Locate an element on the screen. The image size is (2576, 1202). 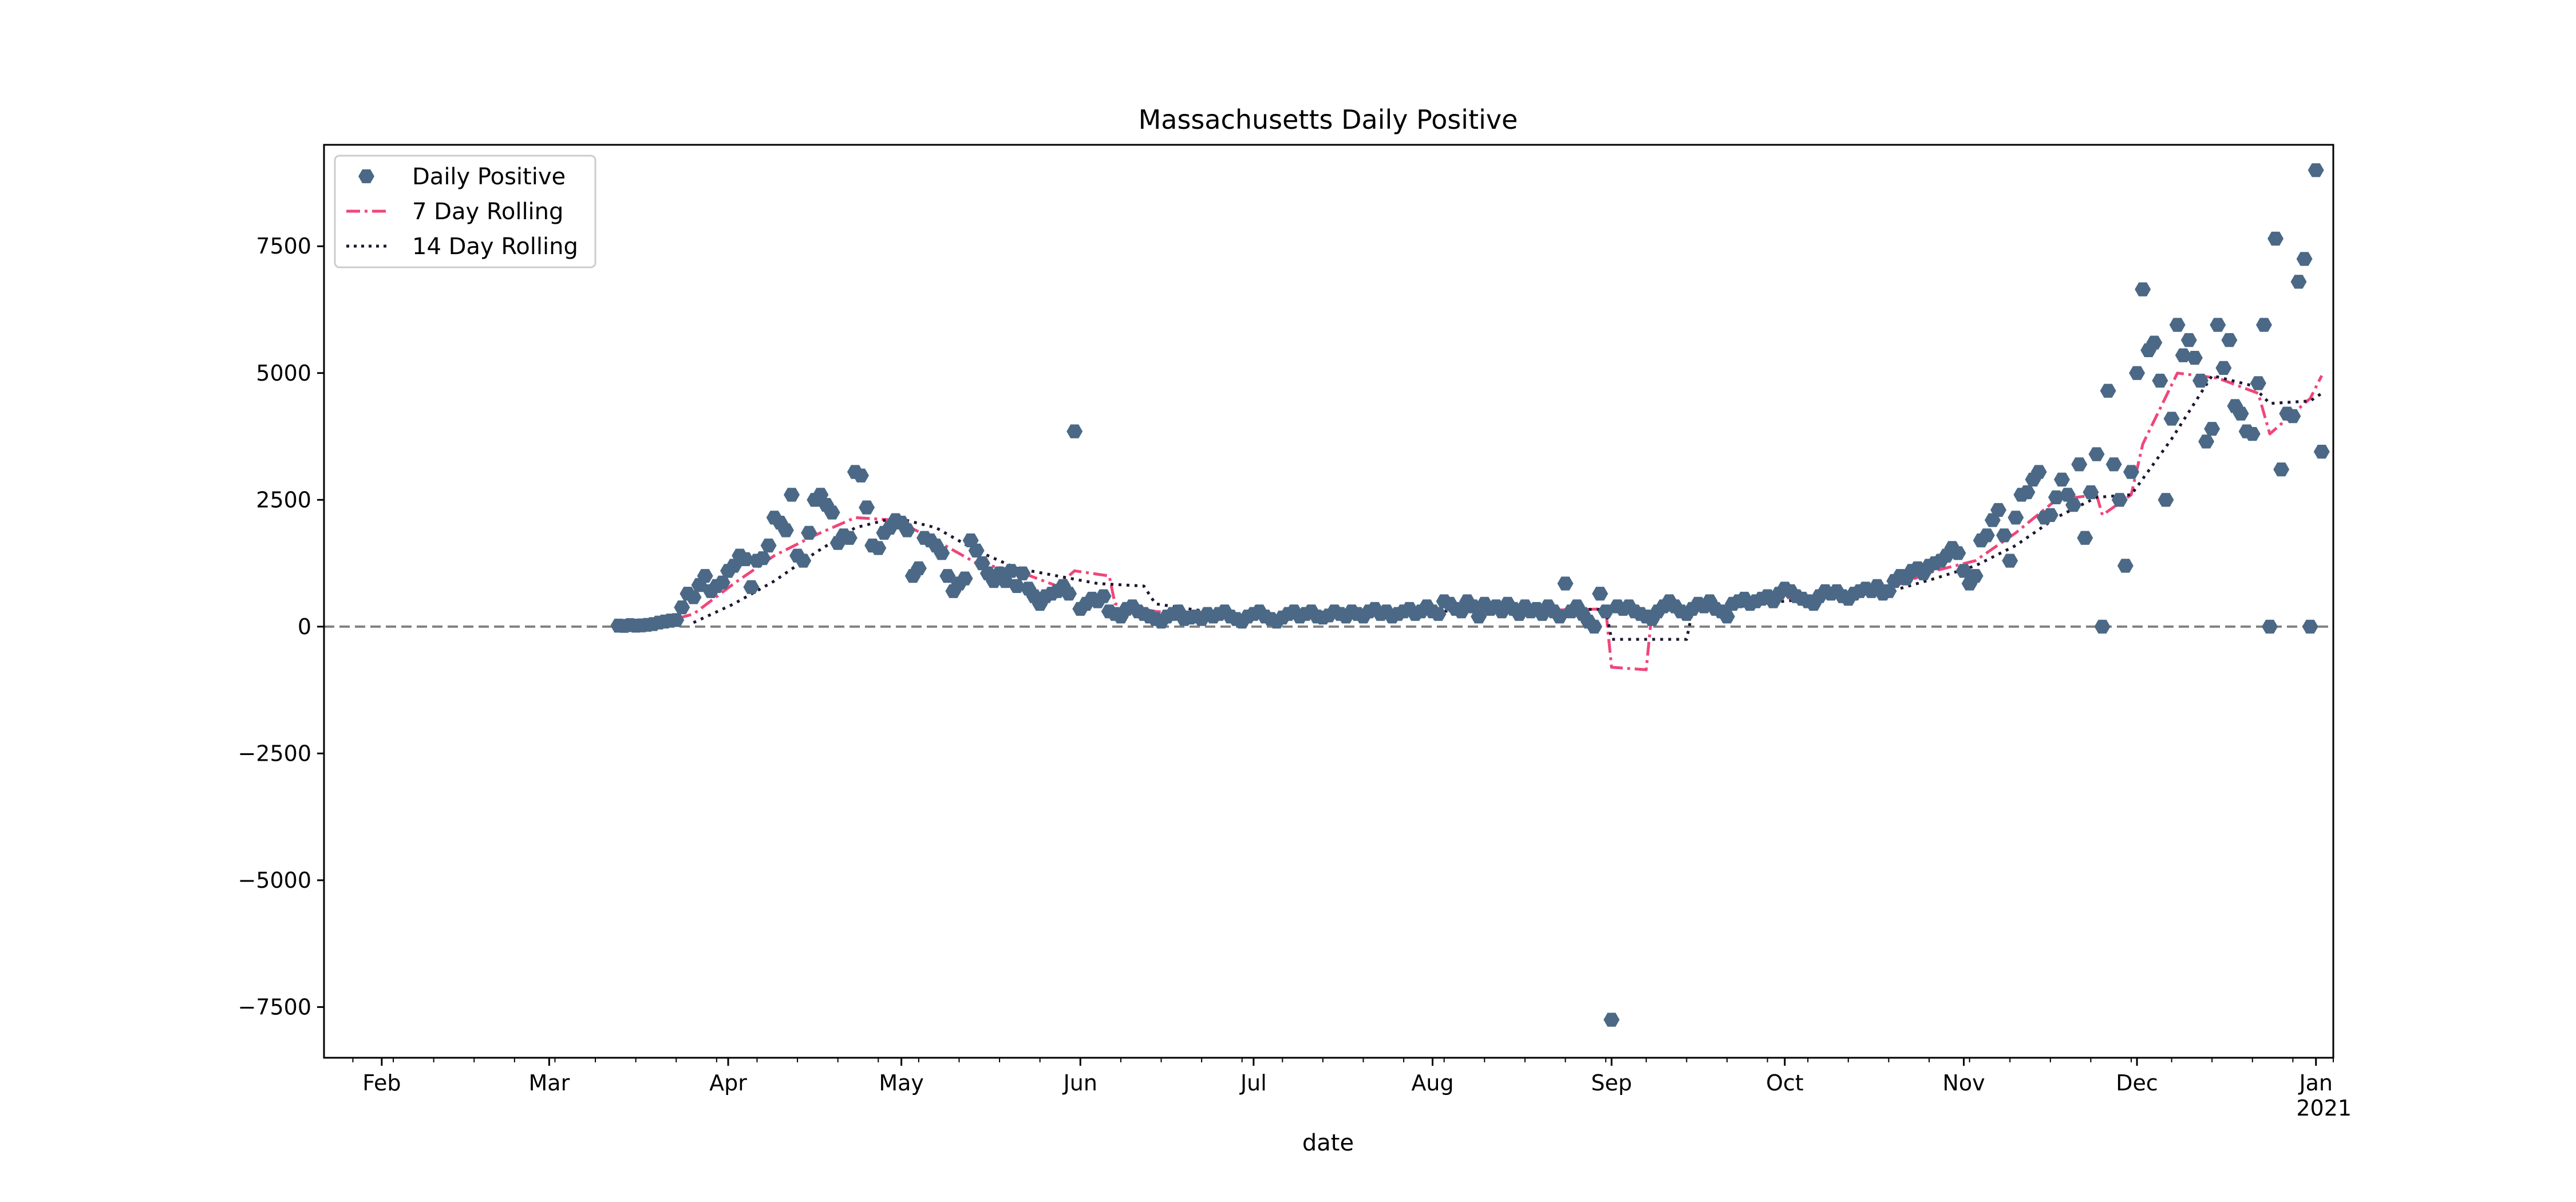
legend-label-daily-positive: Daily Positive is located at coordinates (489, 177).